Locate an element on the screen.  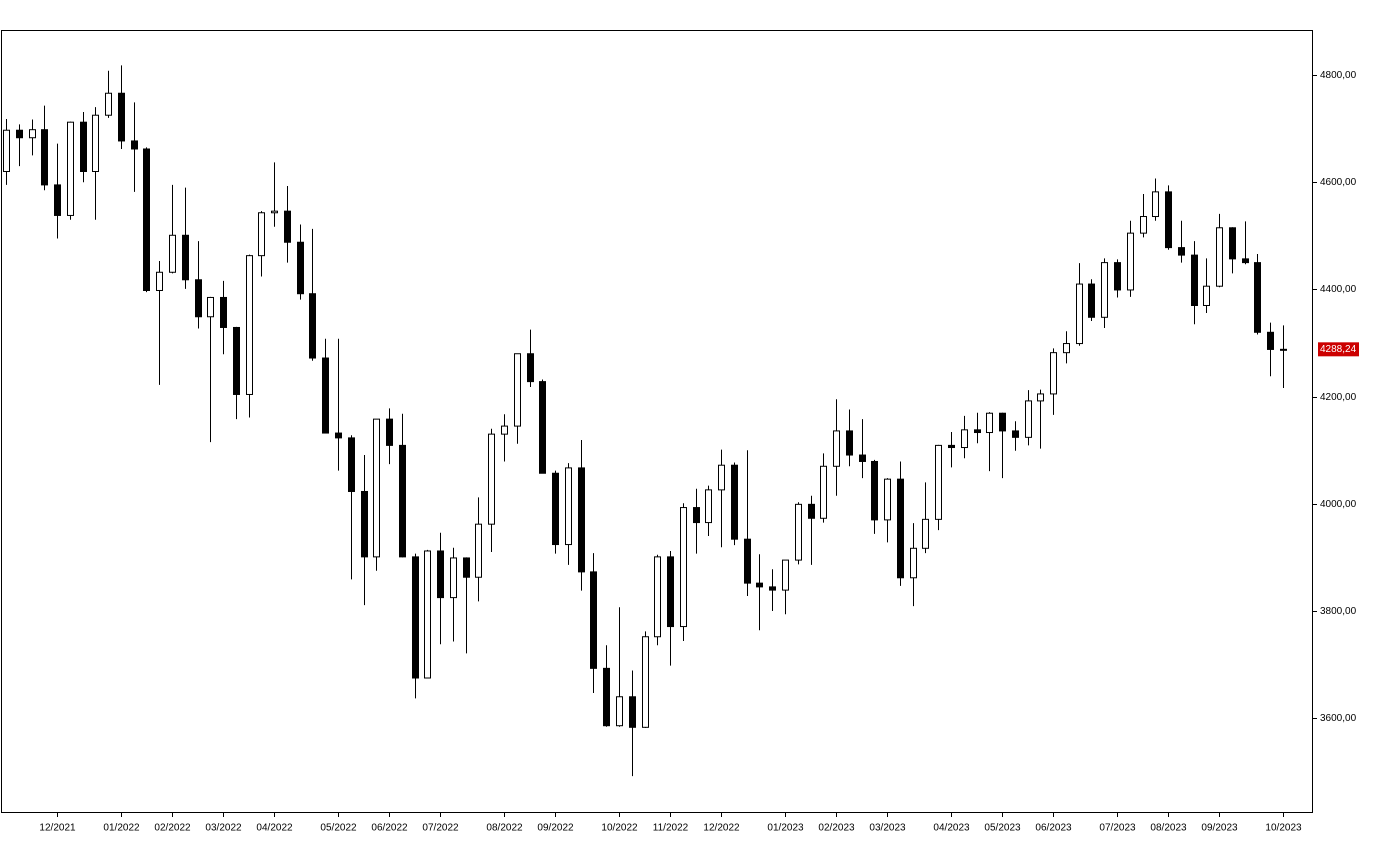
x-tick-label: 09/2022 is located at coordinates (555, 828).